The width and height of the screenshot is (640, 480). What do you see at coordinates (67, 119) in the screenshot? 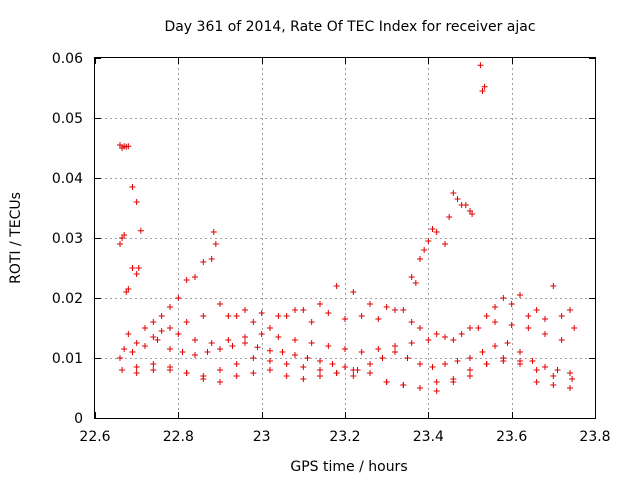
I see `y-tick-label: 0.05` at bounding box center [67, 119].